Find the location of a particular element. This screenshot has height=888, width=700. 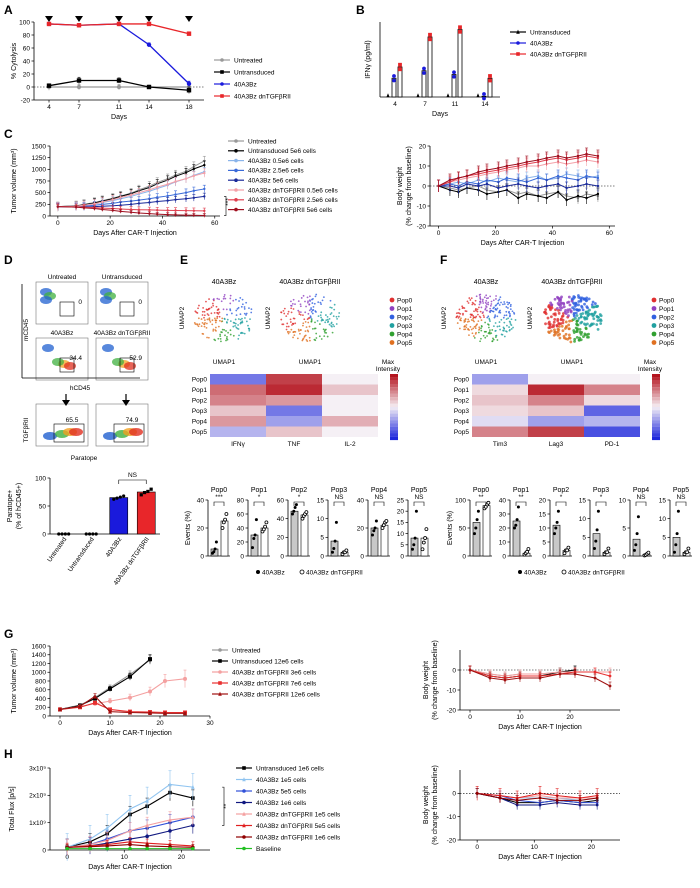

c-legend-label: 40A3Bz dnTGFβRII 5e6 cells is located at coordinates (290, 210).